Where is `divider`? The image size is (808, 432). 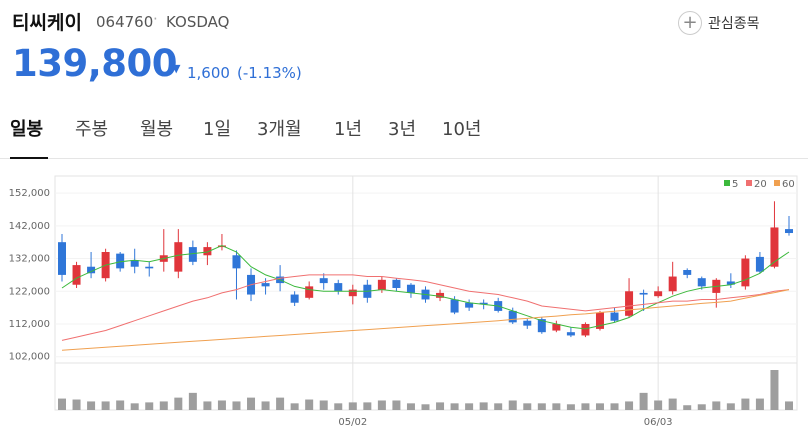
divider is located at coordinates (404, 158).